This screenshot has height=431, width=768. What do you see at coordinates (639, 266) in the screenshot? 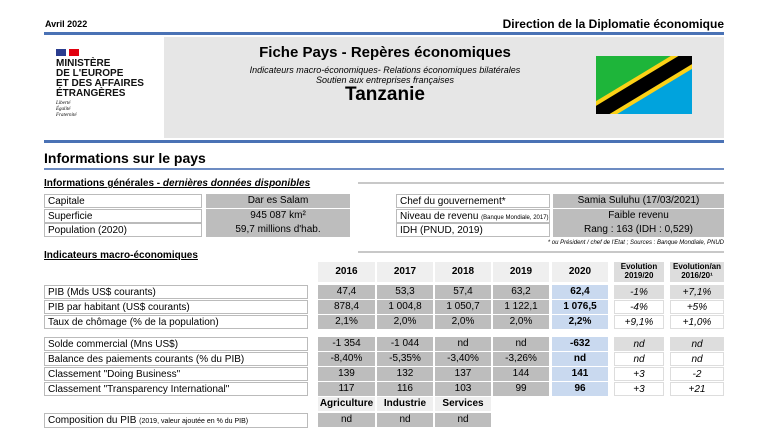
I see `h: Evolution` at bounding box center [639, 266].